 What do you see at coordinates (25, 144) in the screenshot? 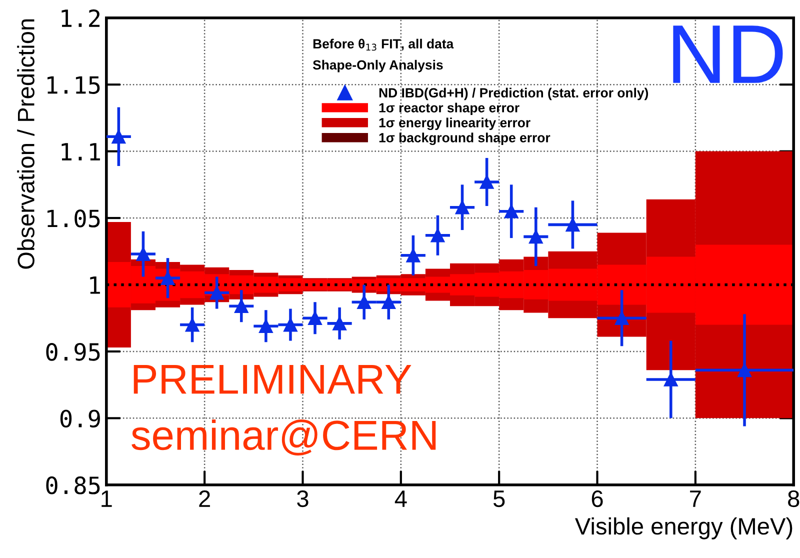
I see `y-axis-title: Observation / Prediction` at bounding box center [25, 144].